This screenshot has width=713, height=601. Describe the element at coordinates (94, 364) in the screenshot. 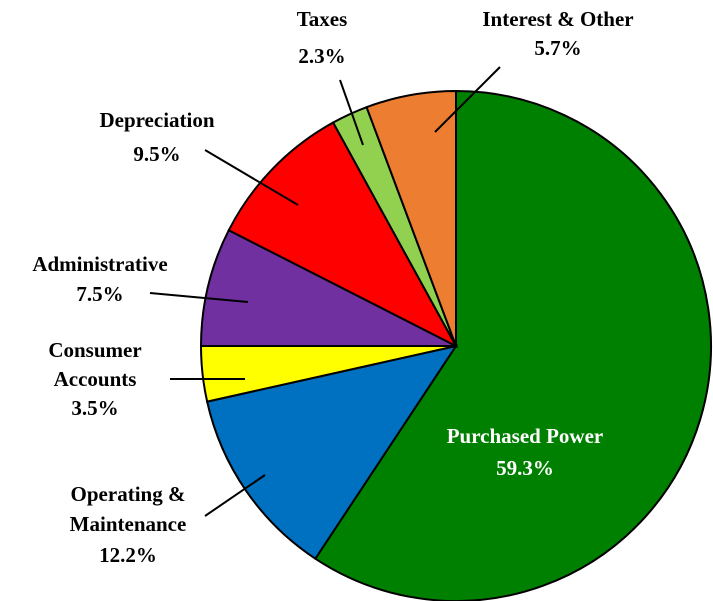

I see `category-label: Consumer Accounts` at that location.